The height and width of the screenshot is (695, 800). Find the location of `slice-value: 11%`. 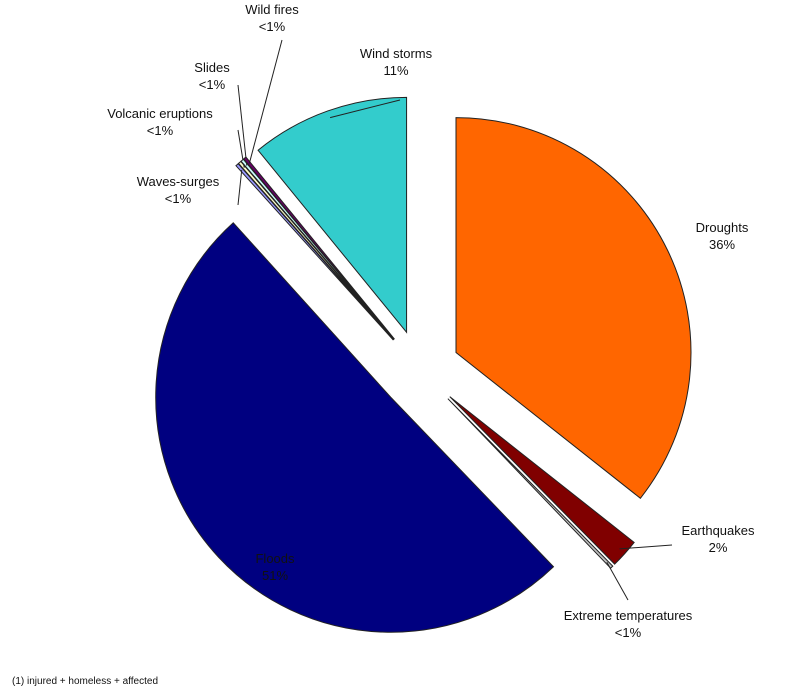

slice-value: 11% is located at coordinates (395, 70).